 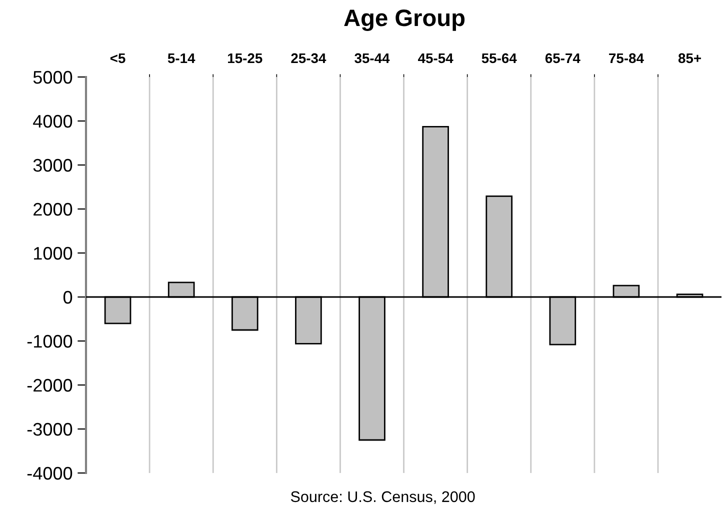 What do you see at coordinates (562, 58) in the screenshot?
I see `x-tick-label: 65-74` at bounding box center [562, 58].